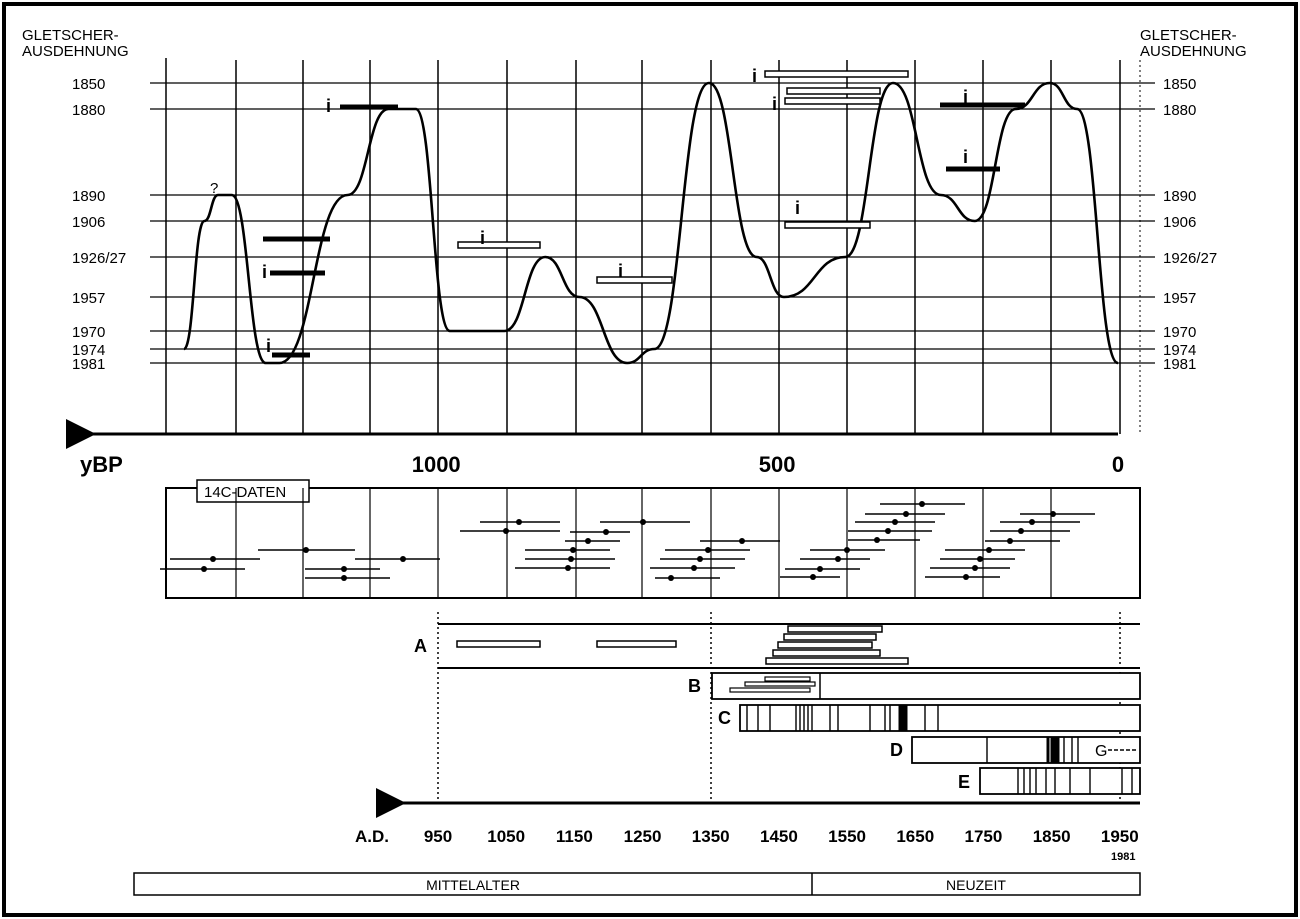  What do you see at coordinates (473, 885) in the screenshot?
I see `period-mittelalter: MITTELALTER` at bounding box center [473, 885].